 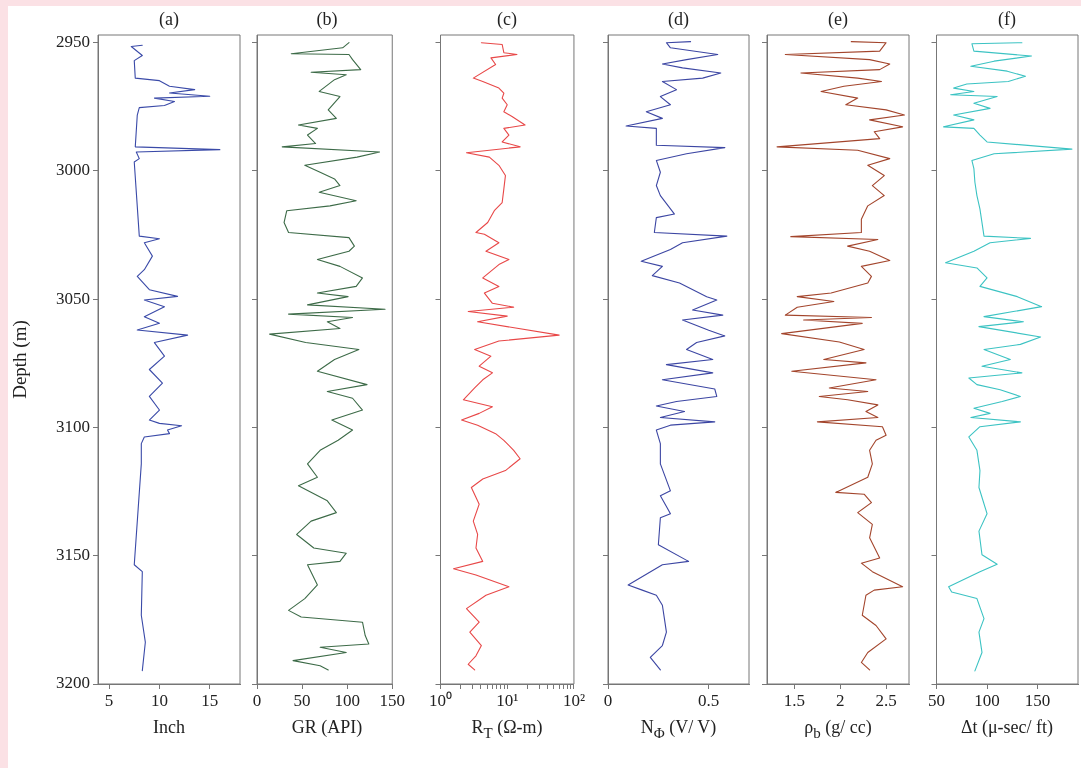 I want to click on x-tick-label: 10¹, so click(x=507, y=700).